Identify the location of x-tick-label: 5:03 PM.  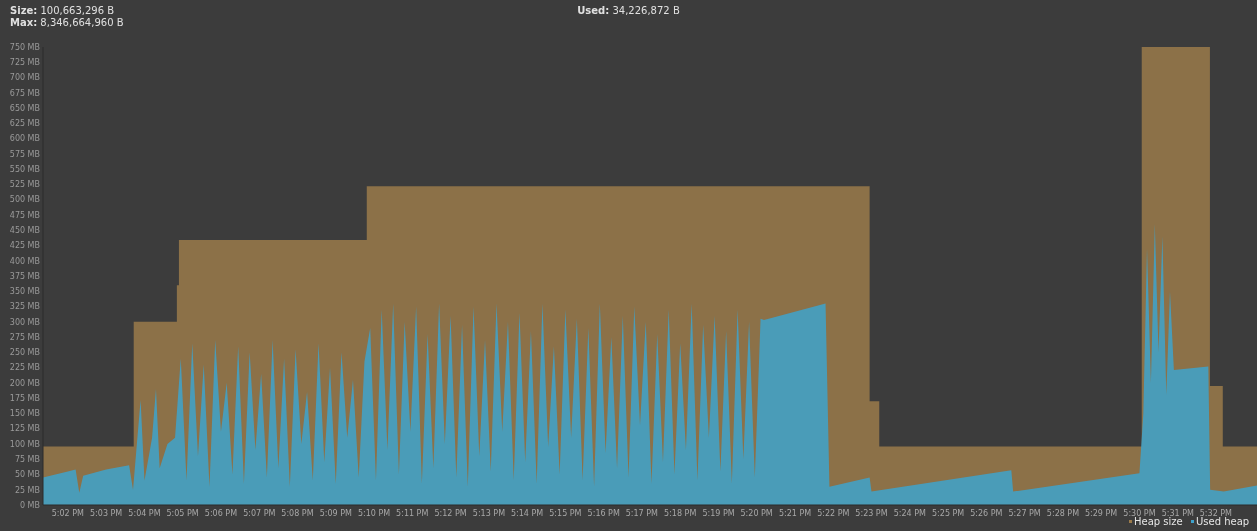
(106, 513).